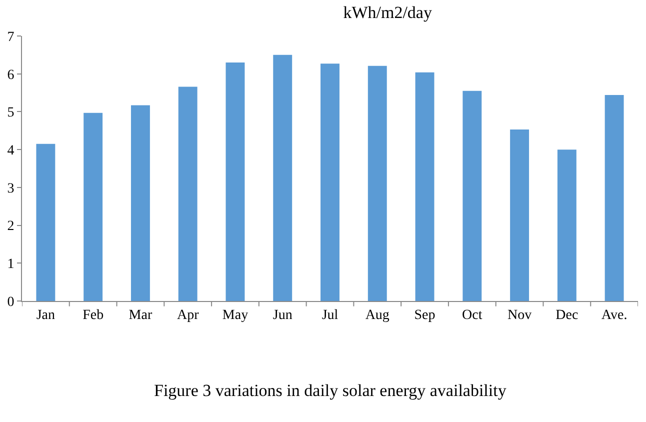 This screenshot has width=646, height=422. I want to click on y-tick-label: 0, so click(10, 302).